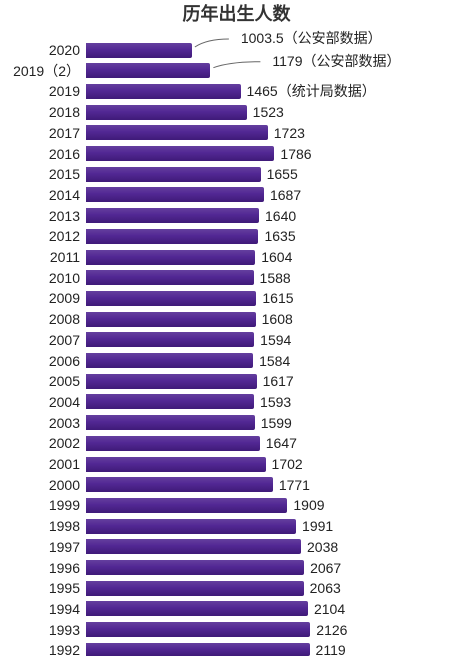  I want to click on value-label: 1588, so click(275, 277).